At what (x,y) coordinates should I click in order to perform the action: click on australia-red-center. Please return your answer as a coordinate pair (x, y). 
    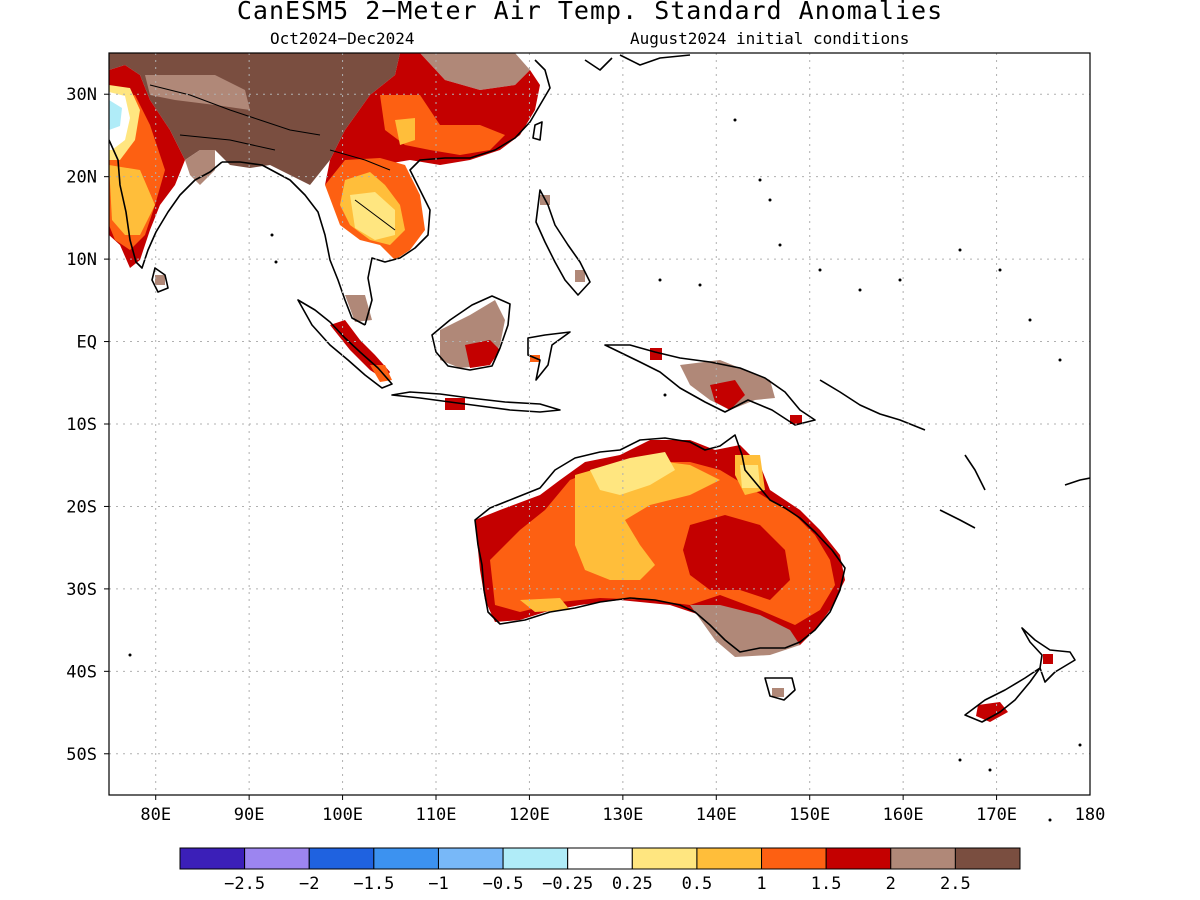
    Looking at the image, I should click on (736, 557).